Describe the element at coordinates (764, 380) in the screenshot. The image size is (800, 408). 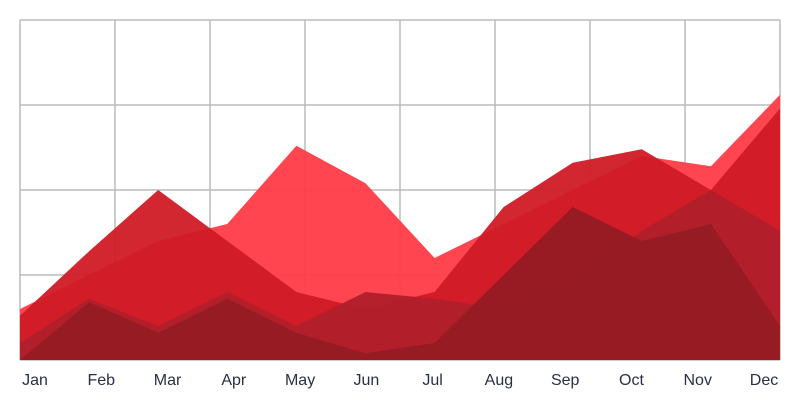
I see `x-tick-label: Dec` at that location.